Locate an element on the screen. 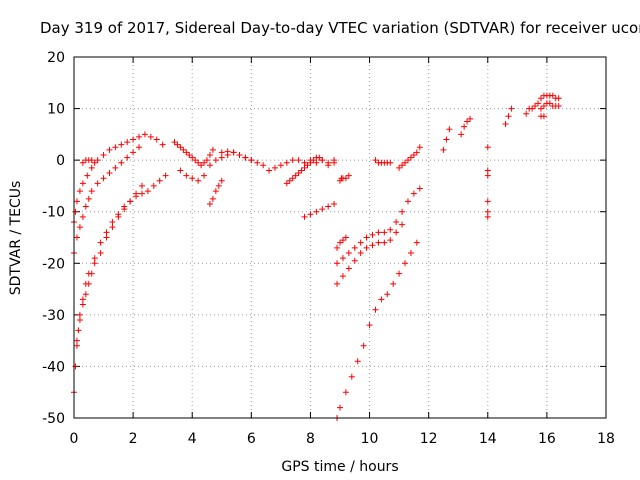  y-tick-label: -10 is located at coordinates (53, 213).